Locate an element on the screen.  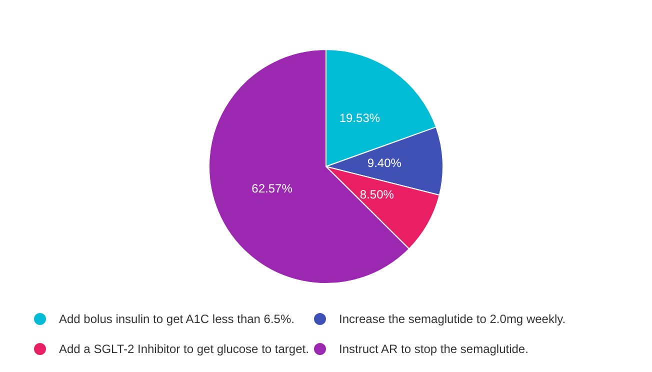
legend-label: Instruct AR to stop the semaglutide. is located at coordinates (433, 349).